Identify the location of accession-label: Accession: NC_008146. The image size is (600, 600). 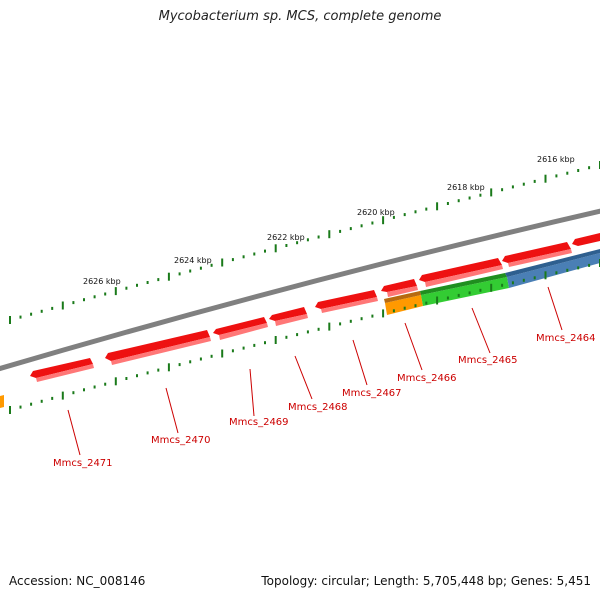
(77, 581).